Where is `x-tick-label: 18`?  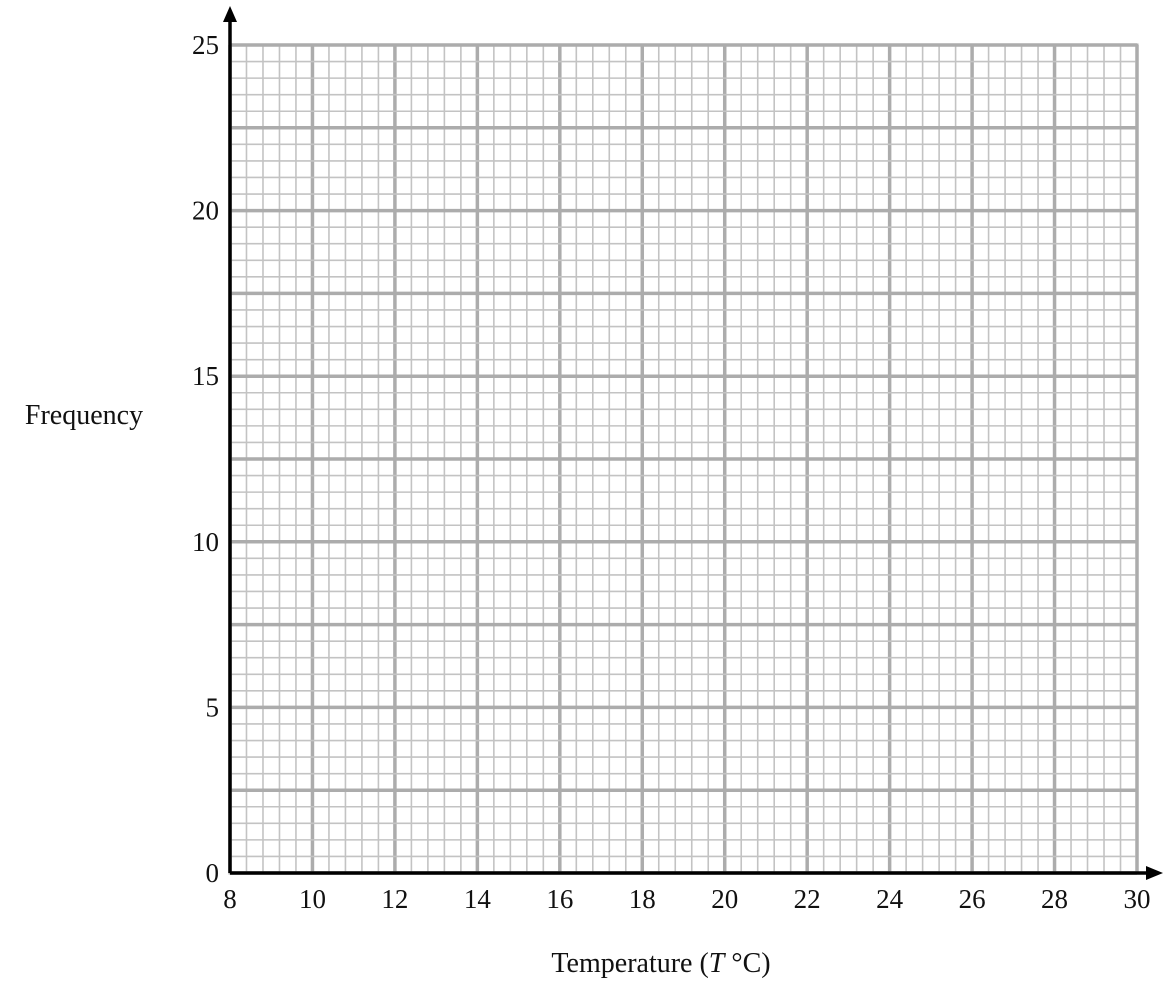
x-tick-label: 18 is located at coordinates (642, 899).